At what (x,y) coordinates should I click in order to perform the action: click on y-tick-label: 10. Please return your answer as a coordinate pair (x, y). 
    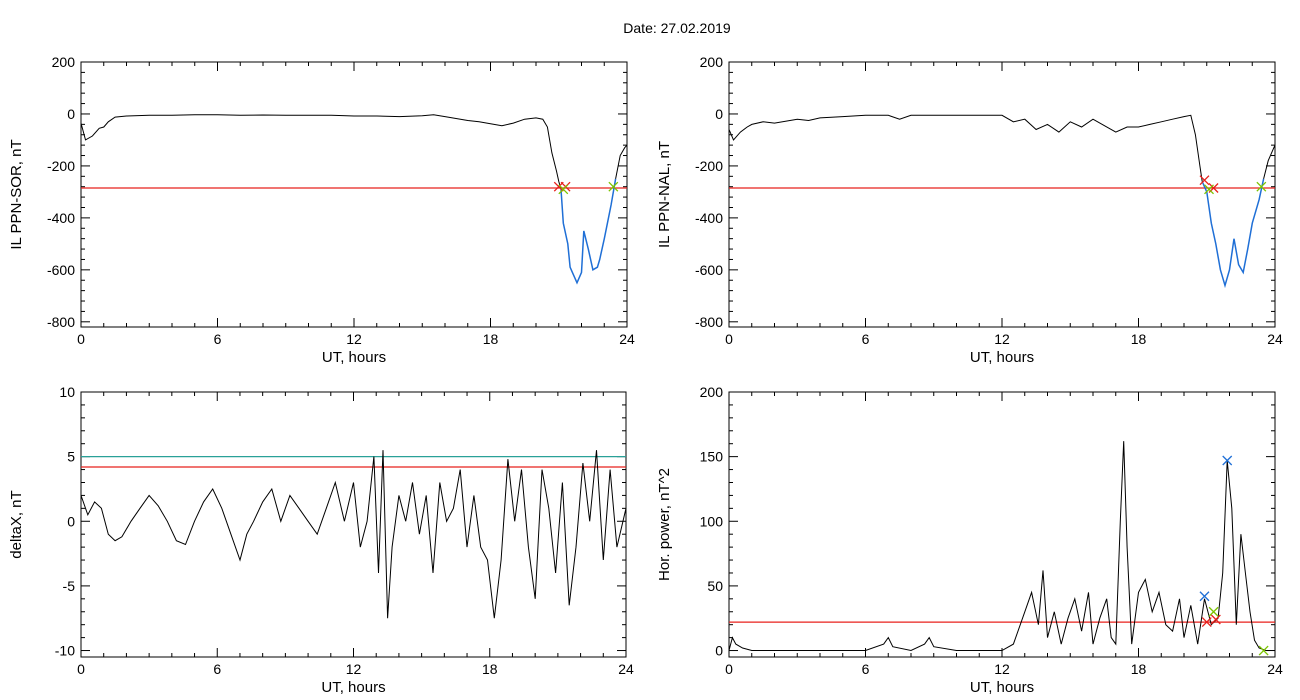
    Looking at the image, I should click on (67, 392).